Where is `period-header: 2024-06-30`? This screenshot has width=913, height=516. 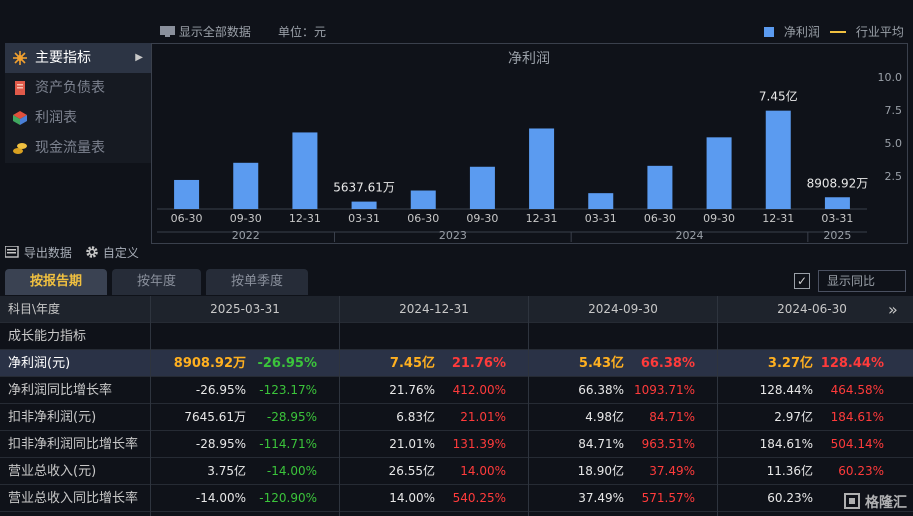 period-header: 2024-06-30 is located at coordinates (812, 309).